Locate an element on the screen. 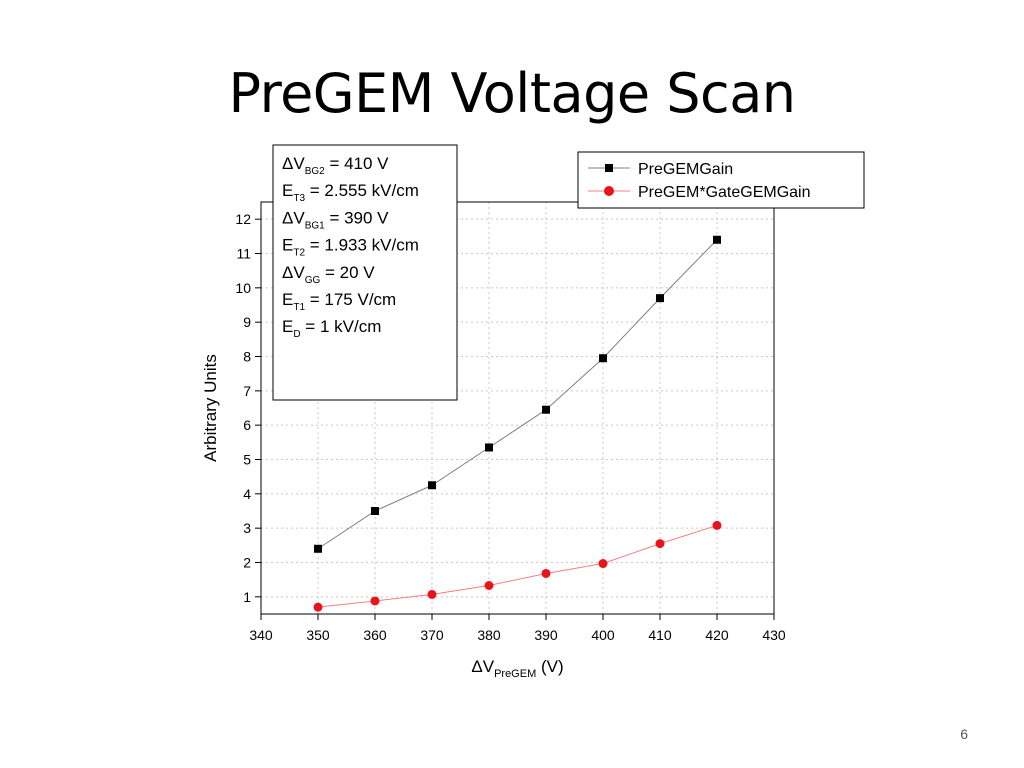 This screenshot has height=768, width=1024. annotation-line: ΔVGG = 20 V is located at coordinates (328, 274).